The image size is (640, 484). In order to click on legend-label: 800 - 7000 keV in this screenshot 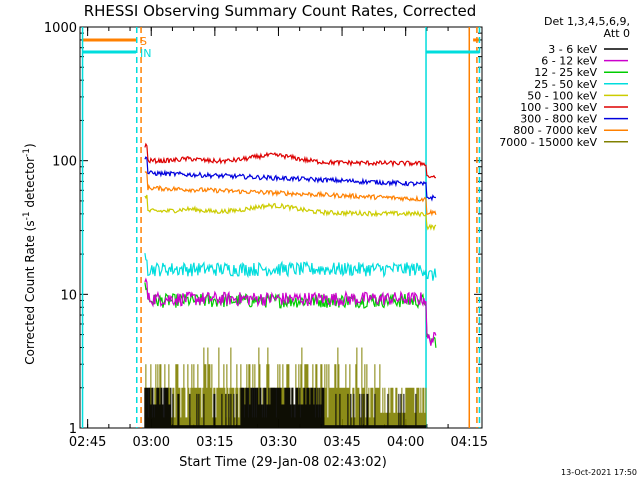, I will do `click(555, 130)`.